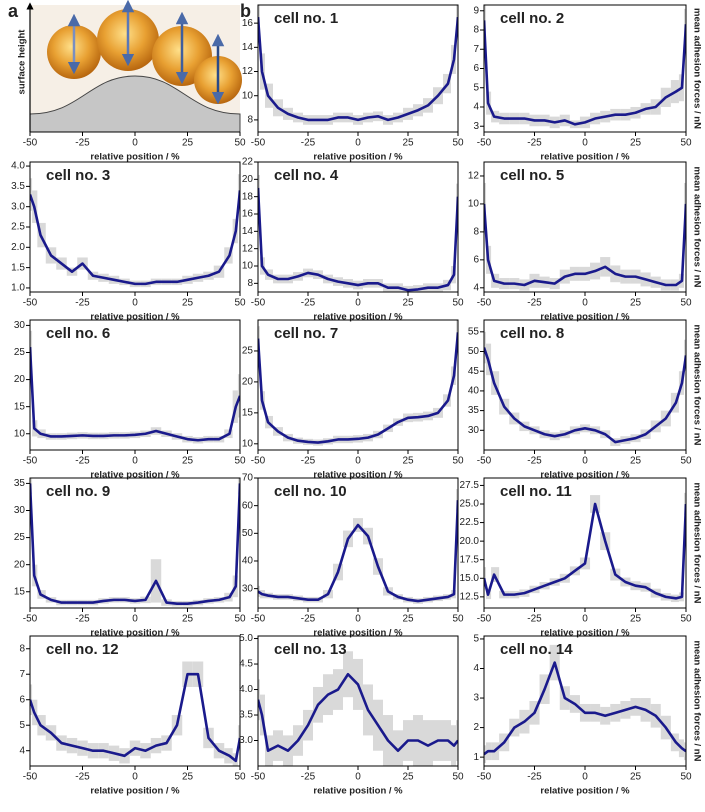 This screenshot has width=705, height=812. I want to click on chart-title: cell no. 11, so click(536, 491).